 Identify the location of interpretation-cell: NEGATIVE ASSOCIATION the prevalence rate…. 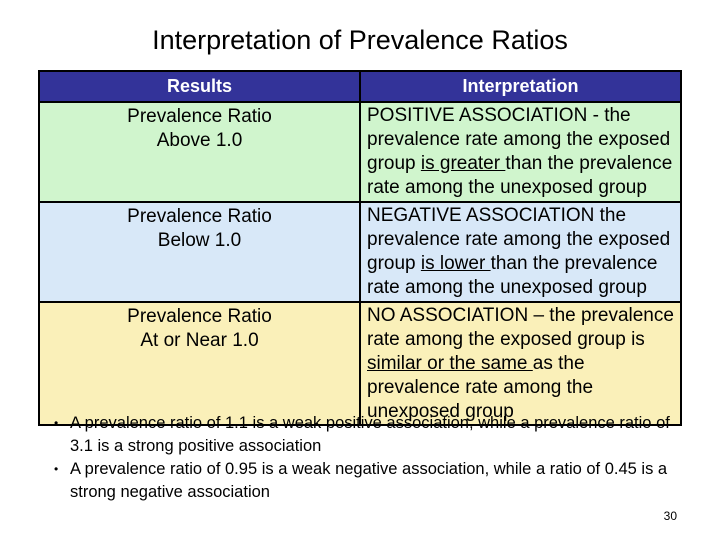
(520, 252).